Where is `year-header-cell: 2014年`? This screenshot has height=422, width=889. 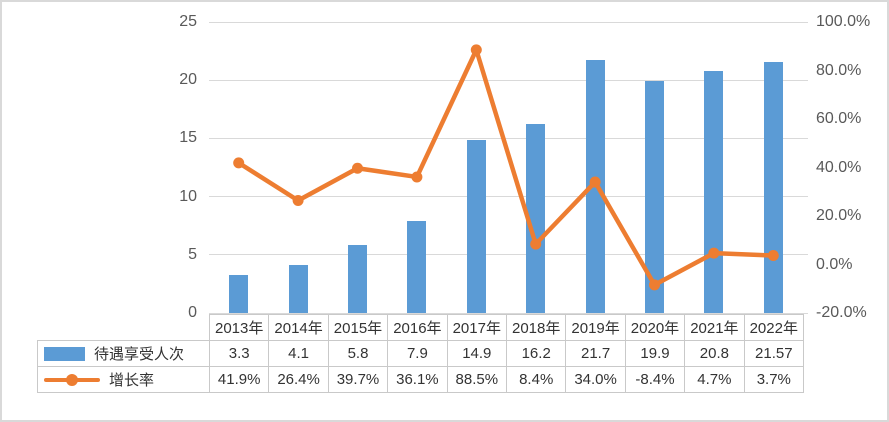
year-header-cell: 2014年 is located at coordinates (298, 327).